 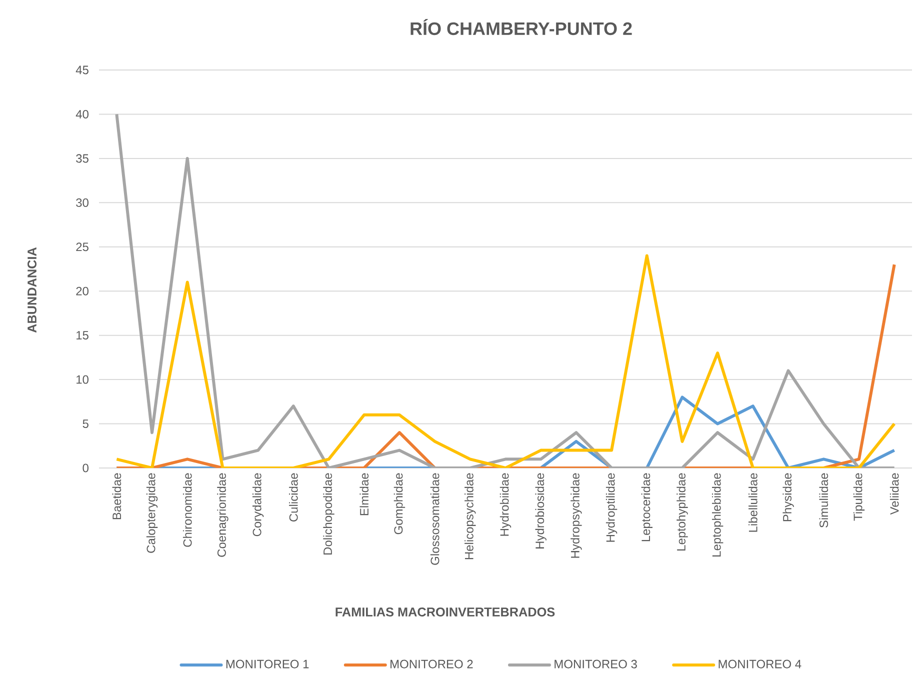 What do you see at coordinates (595, 664) in the screenshot?
I see `legend-label: MONITOREO 3` at bounding box center [595, 664].